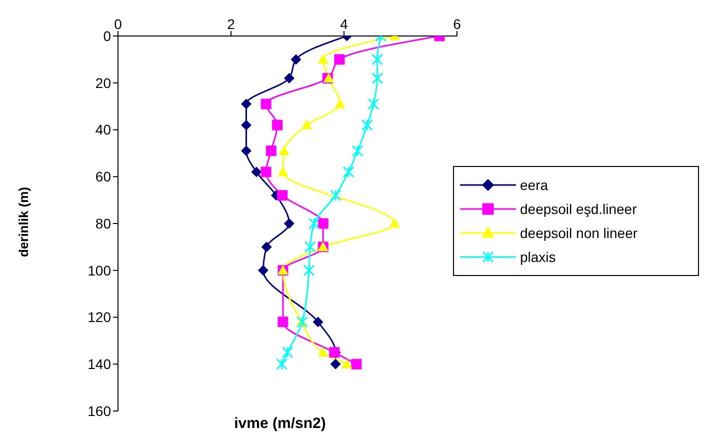 The image size is (703, 442). What do you see at coordinates (100, 410) in the screenshot?
I see `y-tick-label: 160` at bounding box center [100, 410].